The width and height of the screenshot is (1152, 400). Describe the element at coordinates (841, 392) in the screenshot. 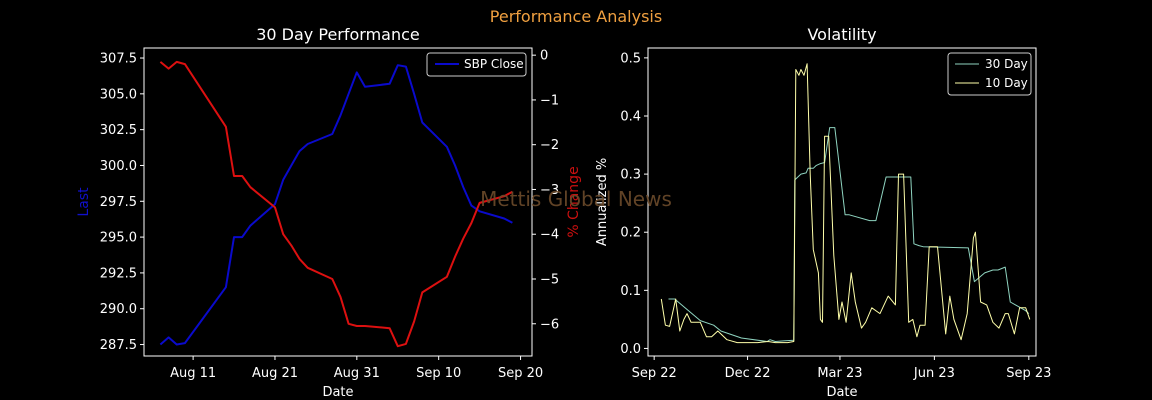

I see `volatility-x-axis-label: Date` at that location.